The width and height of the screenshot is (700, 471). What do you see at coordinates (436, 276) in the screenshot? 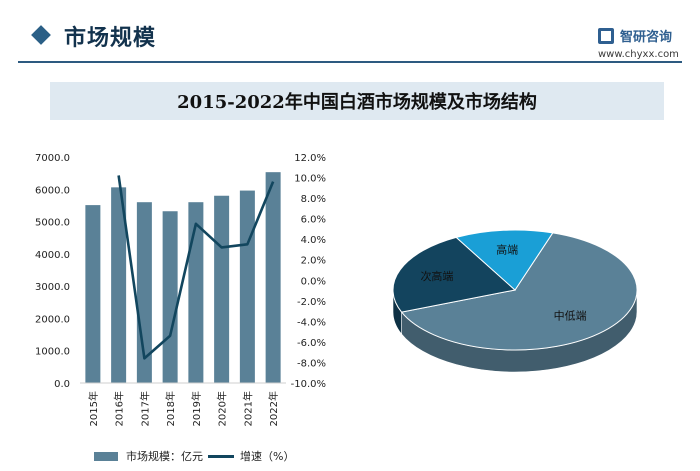
I see `pie-label: 次高端` at bounding box center [436, 276].